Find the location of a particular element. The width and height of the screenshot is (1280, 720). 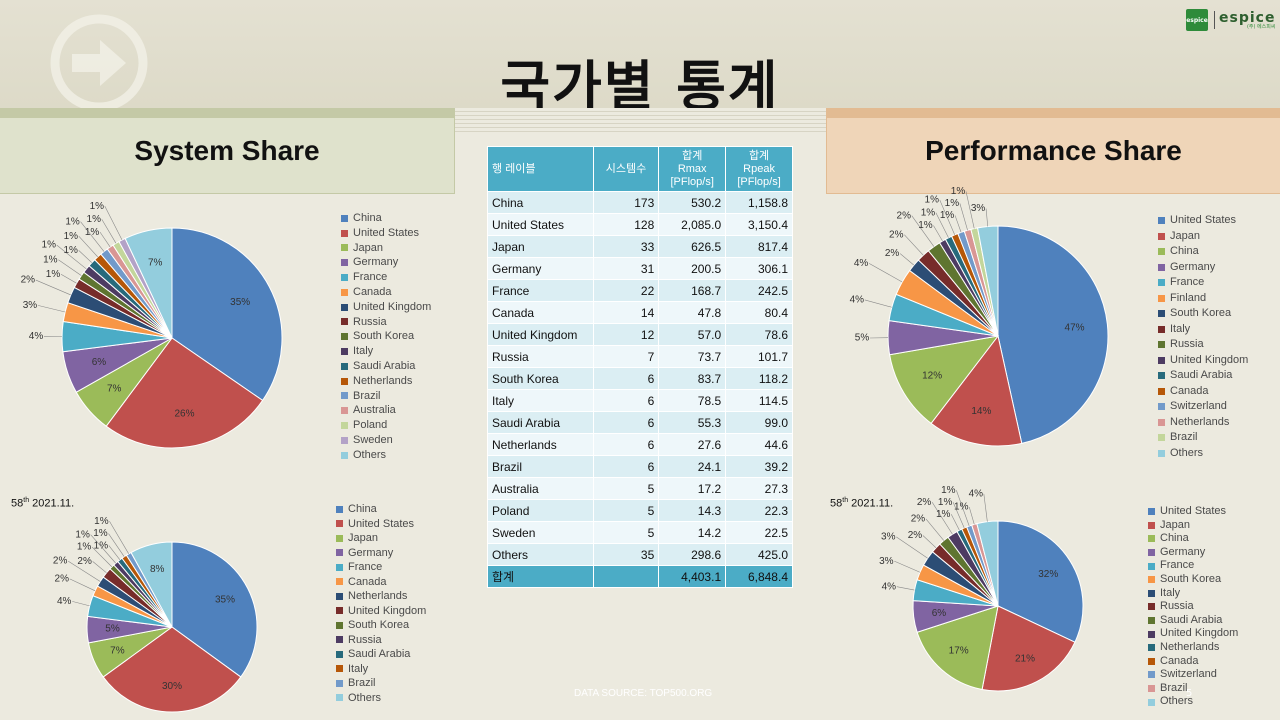

table-row: China 173 530.2 1,158.8 is located at coordinates (640, 202).